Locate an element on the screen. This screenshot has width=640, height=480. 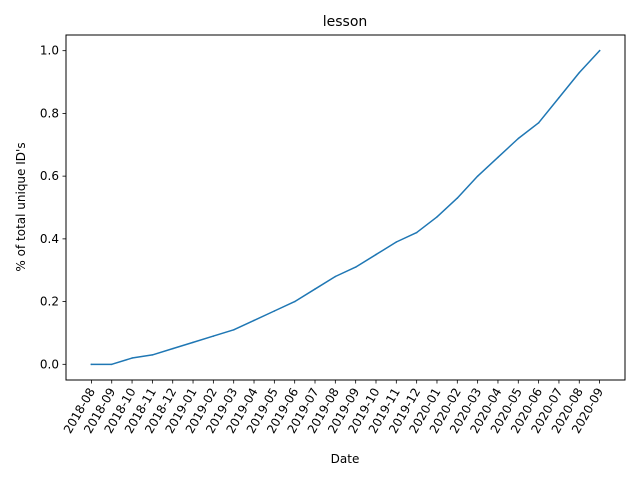
y-tick-label: 0.2 is located at coordinates (49, 302).